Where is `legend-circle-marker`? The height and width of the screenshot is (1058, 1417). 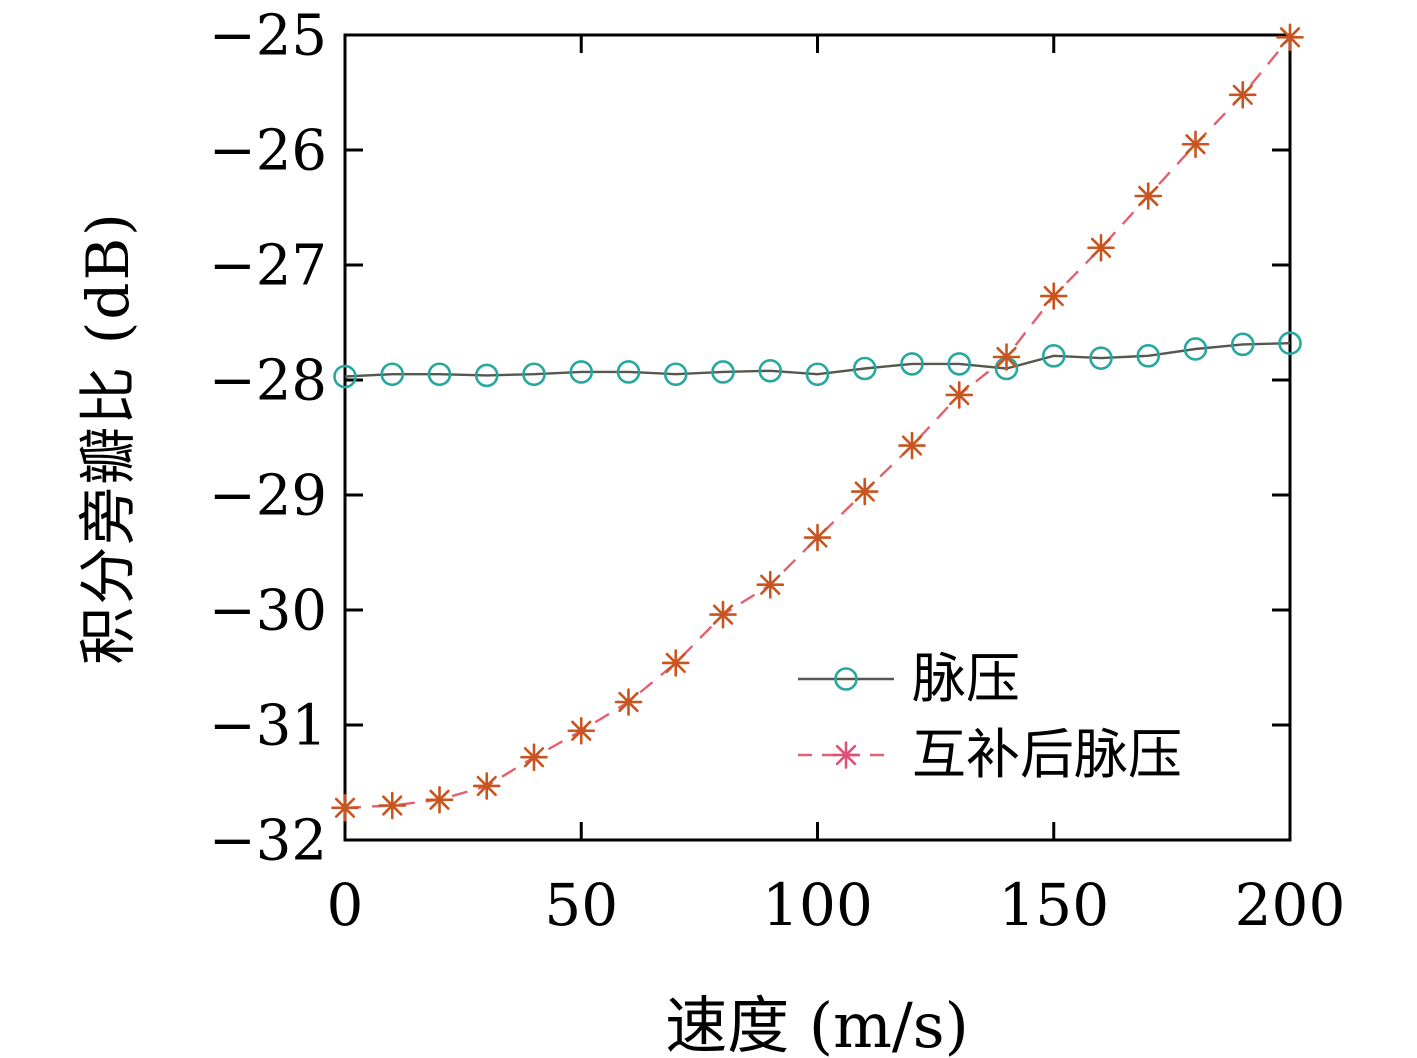 legend-circle-marker is located at coordinates (846, 679).